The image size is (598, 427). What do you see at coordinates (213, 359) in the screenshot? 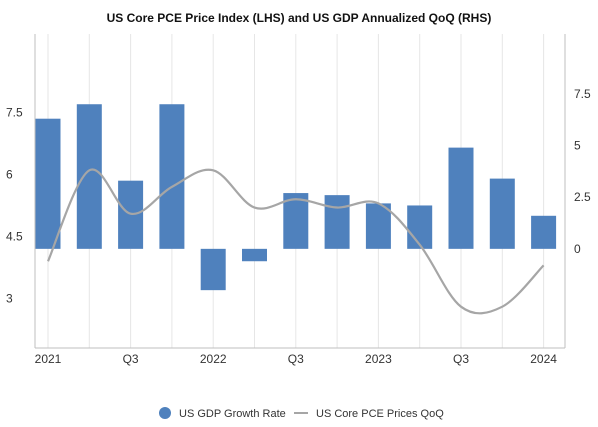
I see `x-axis-tick: 2022` at bounding box center [213, 359].